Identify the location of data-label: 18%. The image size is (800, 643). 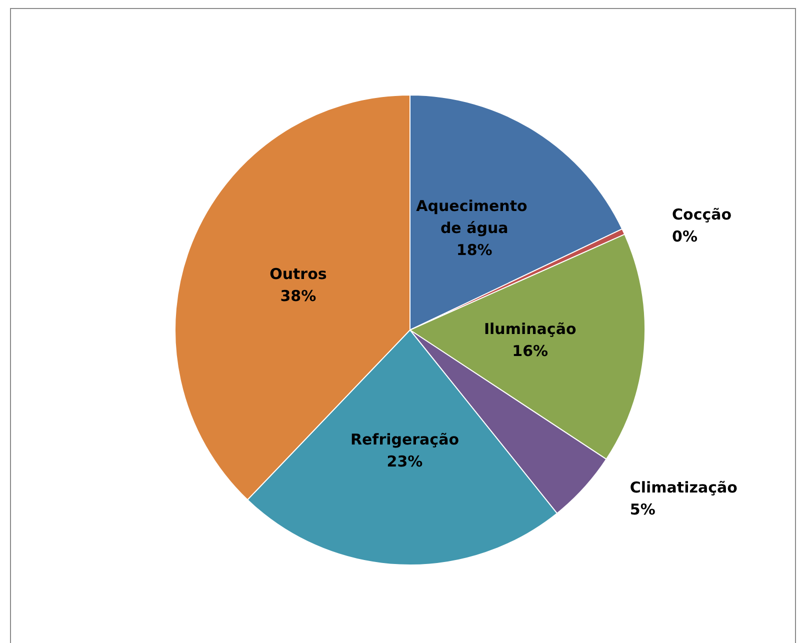
(474, 250).